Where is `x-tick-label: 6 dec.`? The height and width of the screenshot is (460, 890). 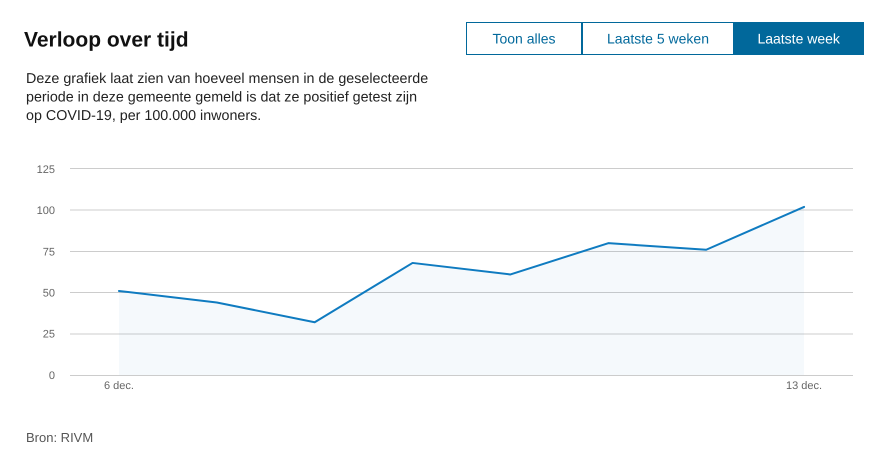 x-tick-label: 6 dec. is located at coordinates (119, 386).